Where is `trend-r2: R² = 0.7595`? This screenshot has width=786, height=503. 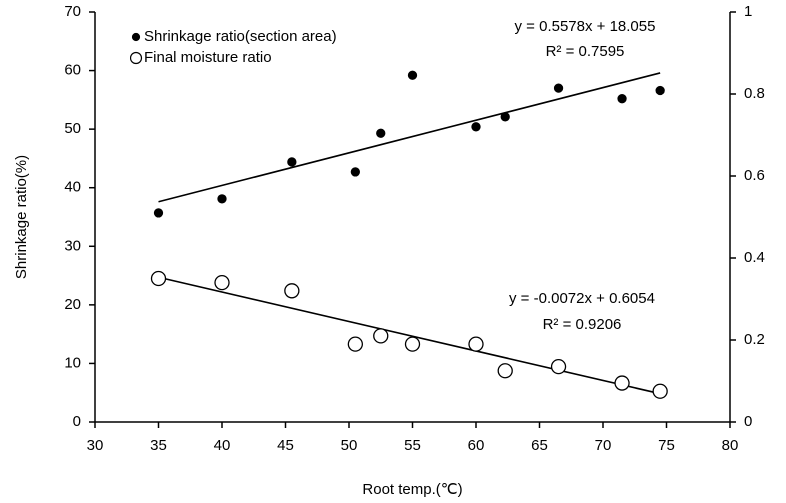 trend-r2: R² = 0.7595 is located at coordinates (585, 51).